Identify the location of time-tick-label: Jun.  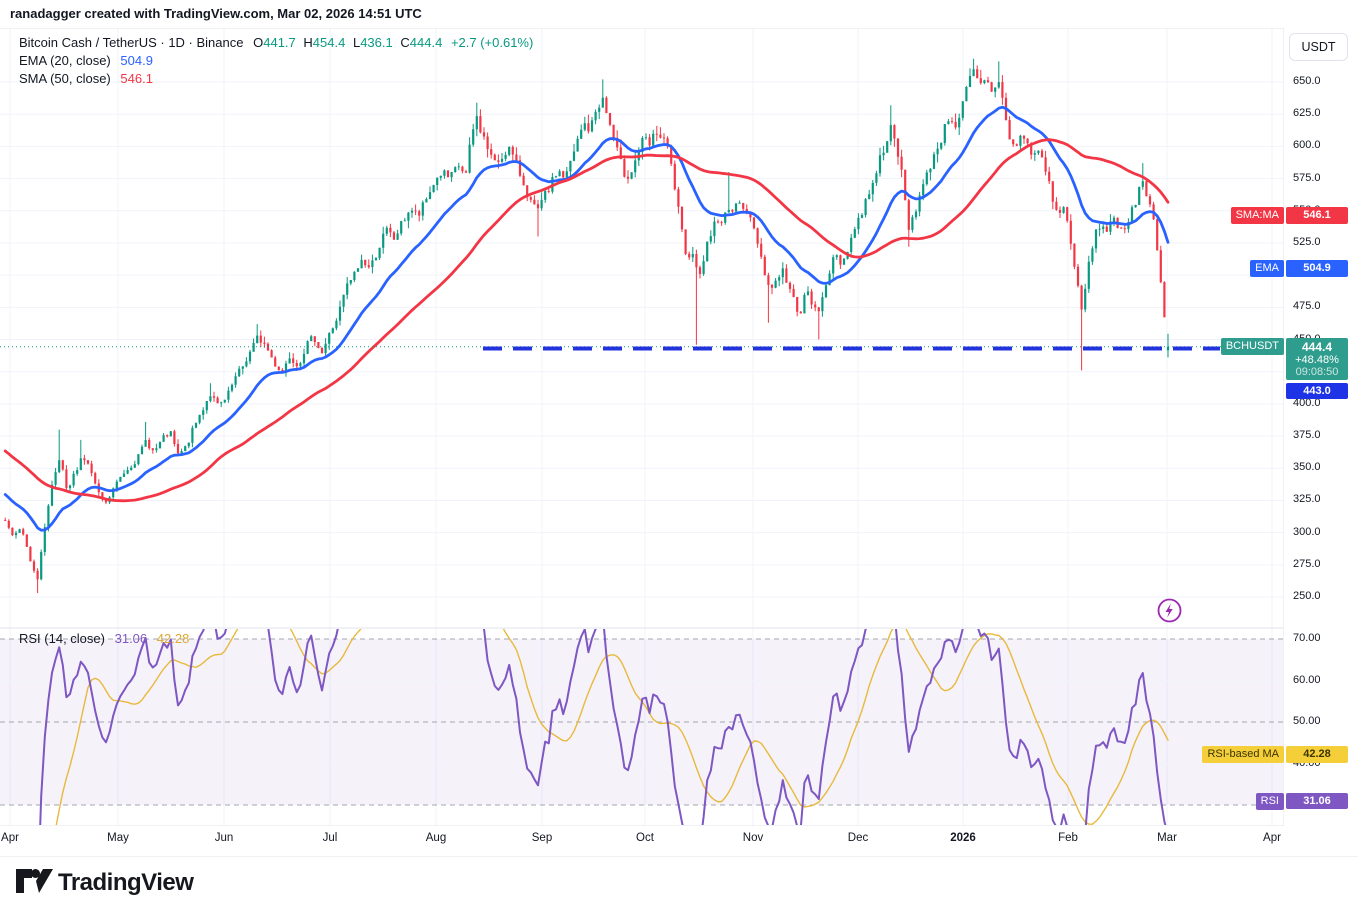
(224, 838).